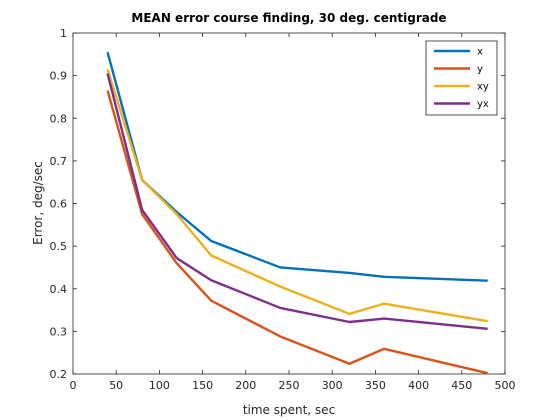 This screenshot has height=420, width=560. Describe the element at coordinates (245, 385) in the screenshot. I see `x-tick-label: 200` at that location.